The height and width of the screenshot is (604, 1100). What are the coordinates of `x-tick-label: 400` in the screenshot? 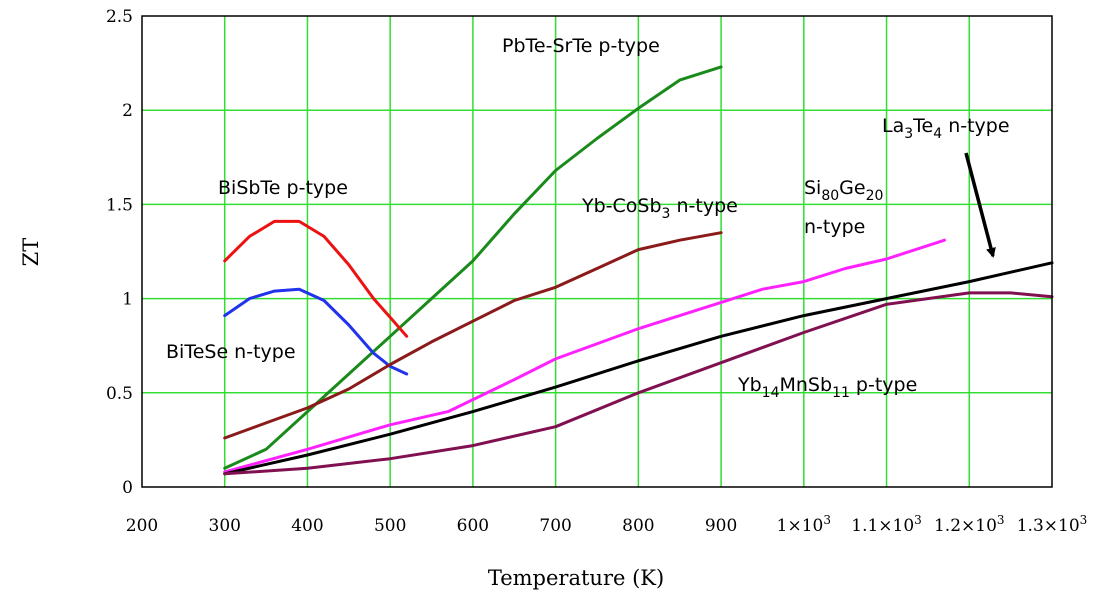 It's located at (307, 526).